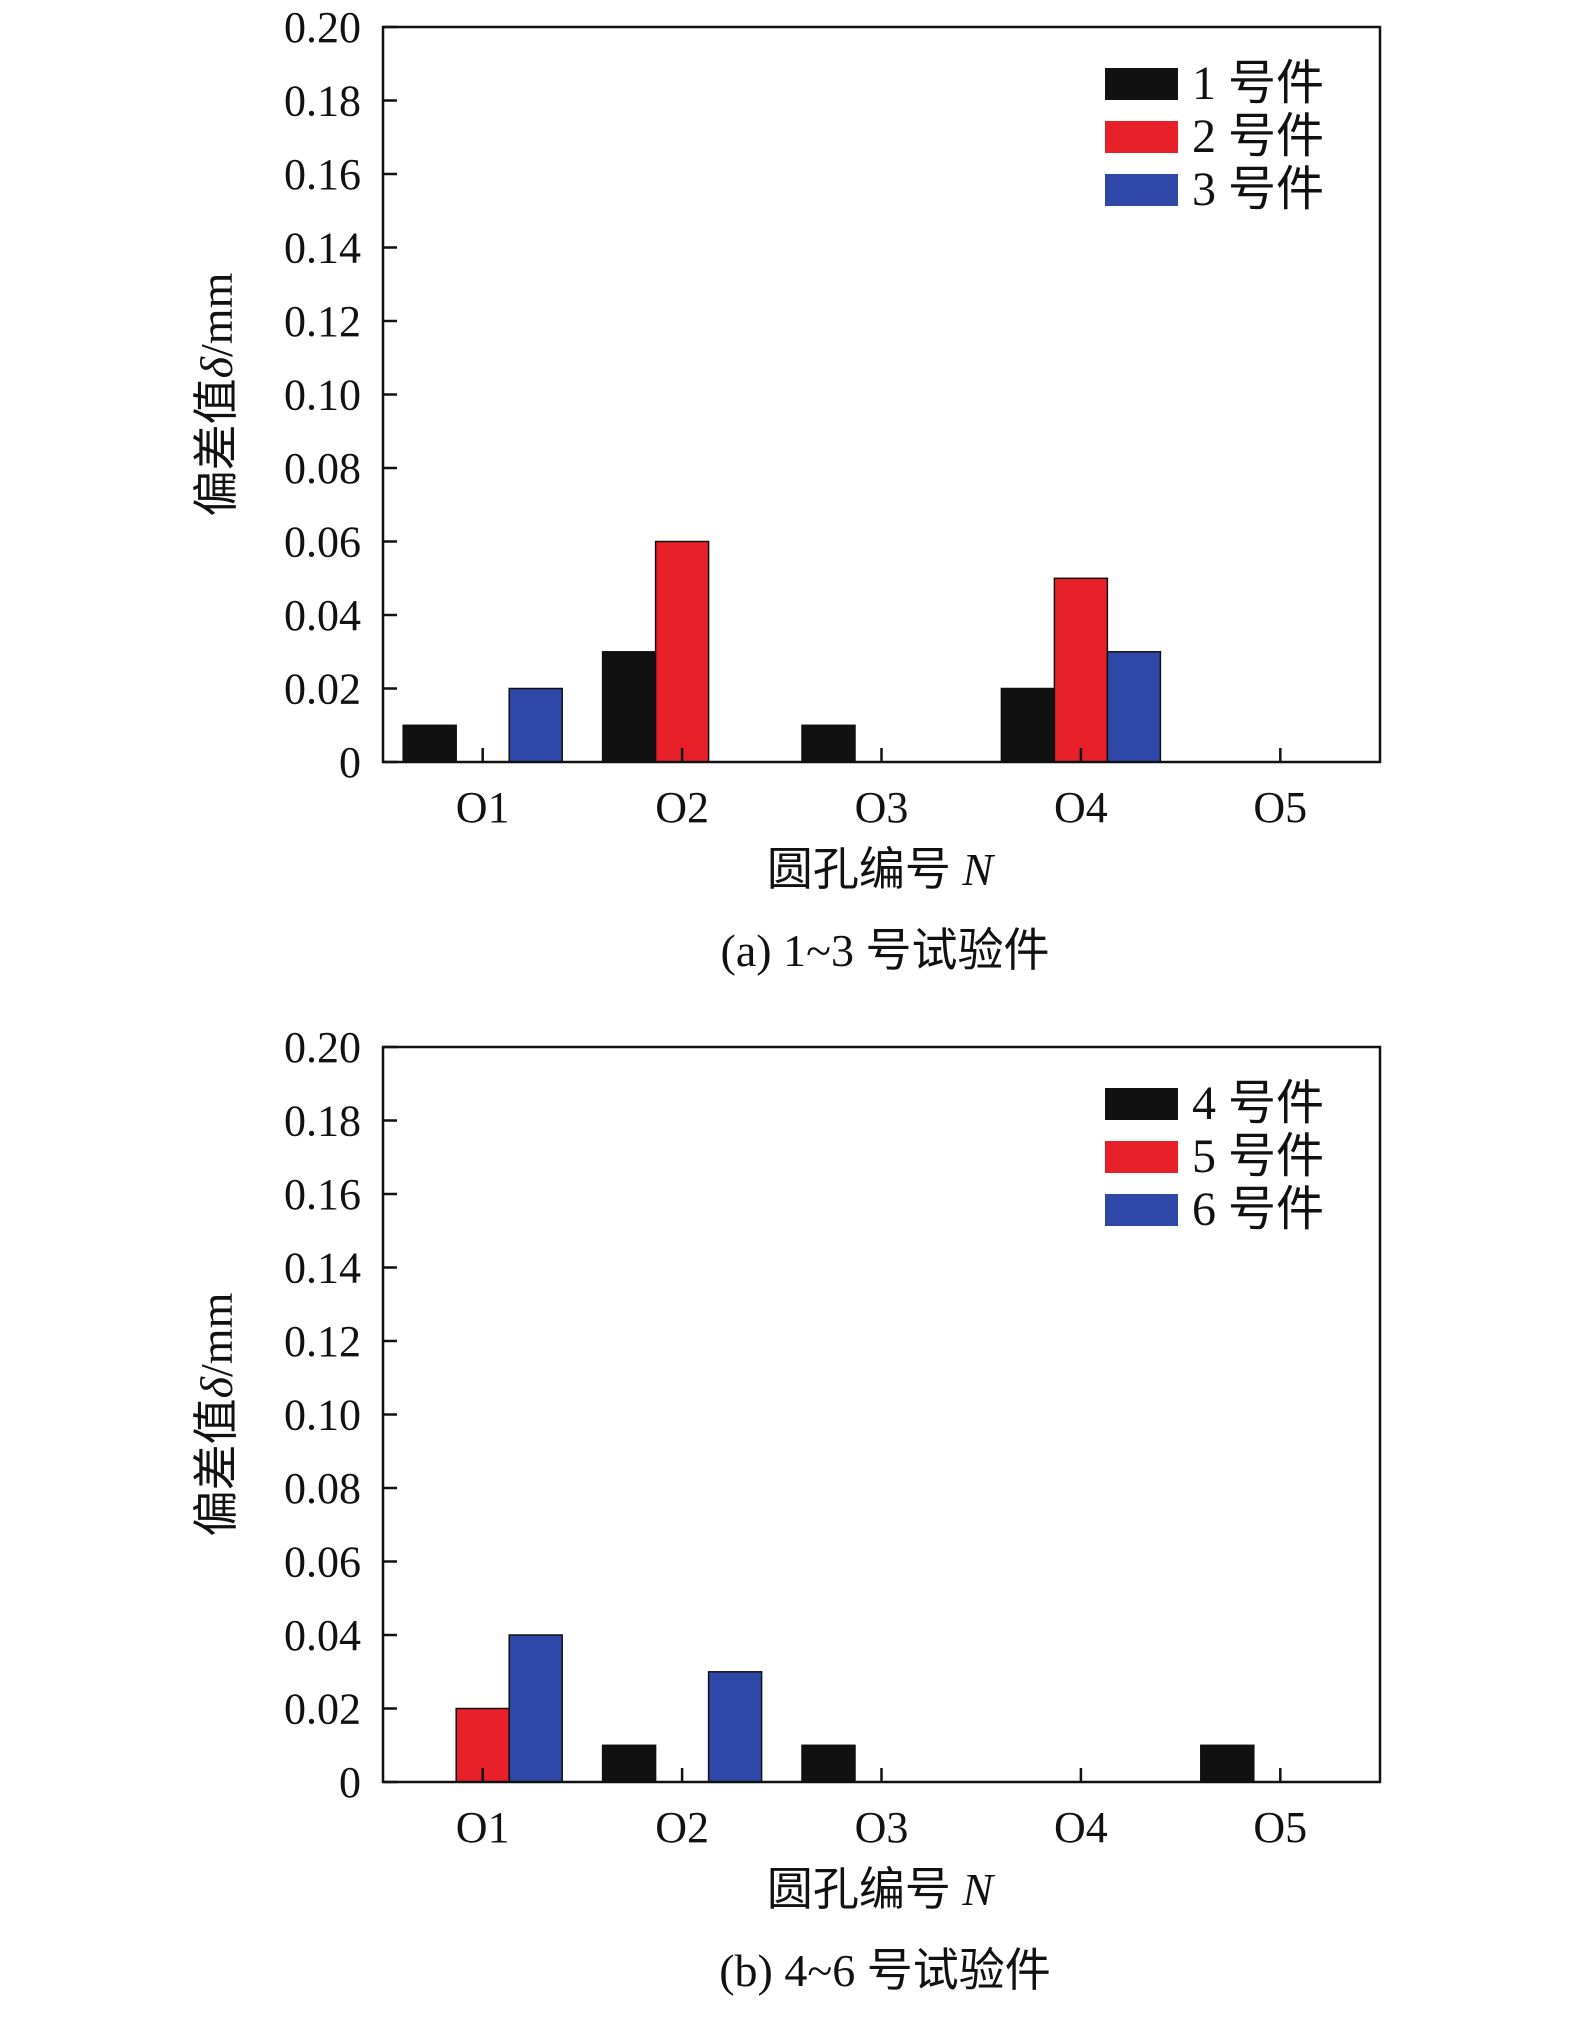 The image size is (1575, 2033). Describe the element at coordinates (1258, 1103) in the screenshot. I see `legend-label-1: 4 号件` at that location.